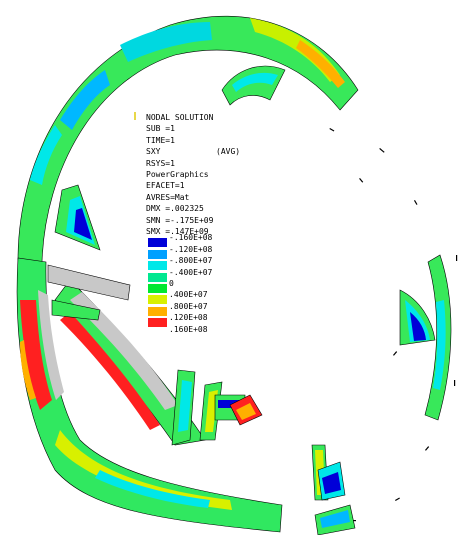 This screenshot has height=535, width=470. I want to click on contour-row: -.120E+08, so click(206, 252).